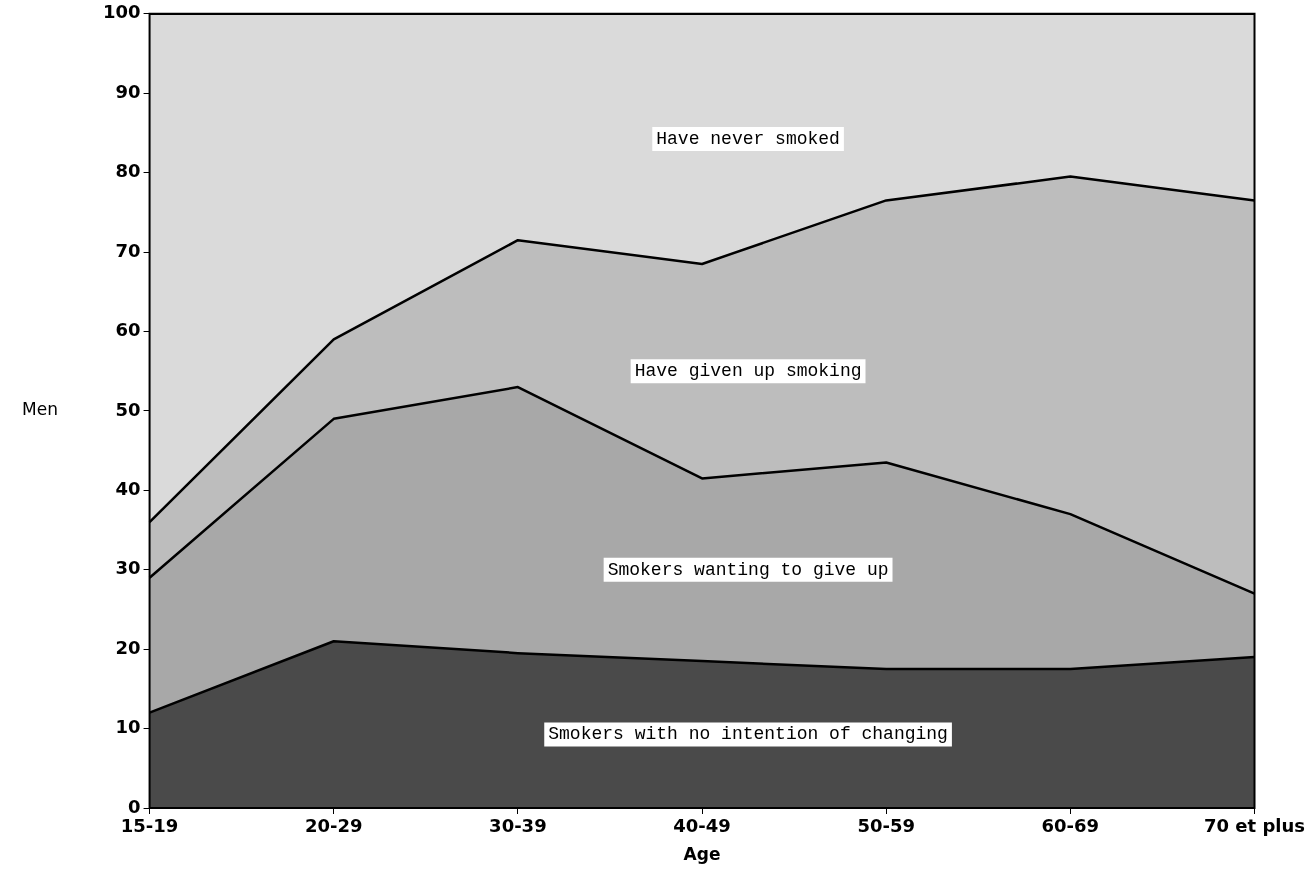 The height and width of the screenshot is (875, 1308). I want to click on series-label: Smokers wanting to give up, so click(748, 569).